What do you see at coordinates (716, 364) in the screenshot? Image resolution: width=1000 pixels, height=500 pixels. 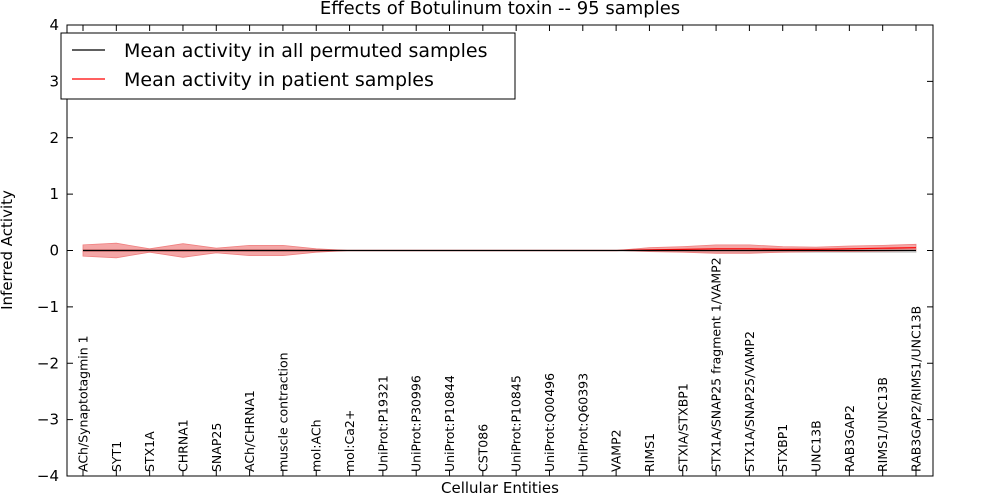 I see `x-category-label: STX1A/SNAP25 fragment 1/VAMP2` at bounding box center [716, 364].